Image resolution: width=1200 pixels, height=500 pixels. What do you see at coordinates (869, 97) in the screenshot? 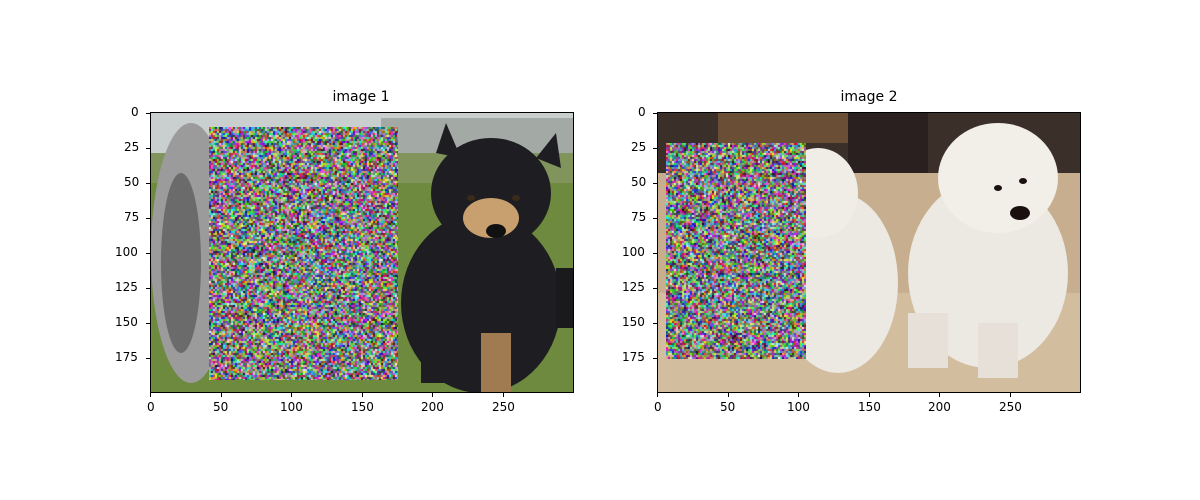
I see `subplot-title-2: image 2` at bounding box center [869, 97].